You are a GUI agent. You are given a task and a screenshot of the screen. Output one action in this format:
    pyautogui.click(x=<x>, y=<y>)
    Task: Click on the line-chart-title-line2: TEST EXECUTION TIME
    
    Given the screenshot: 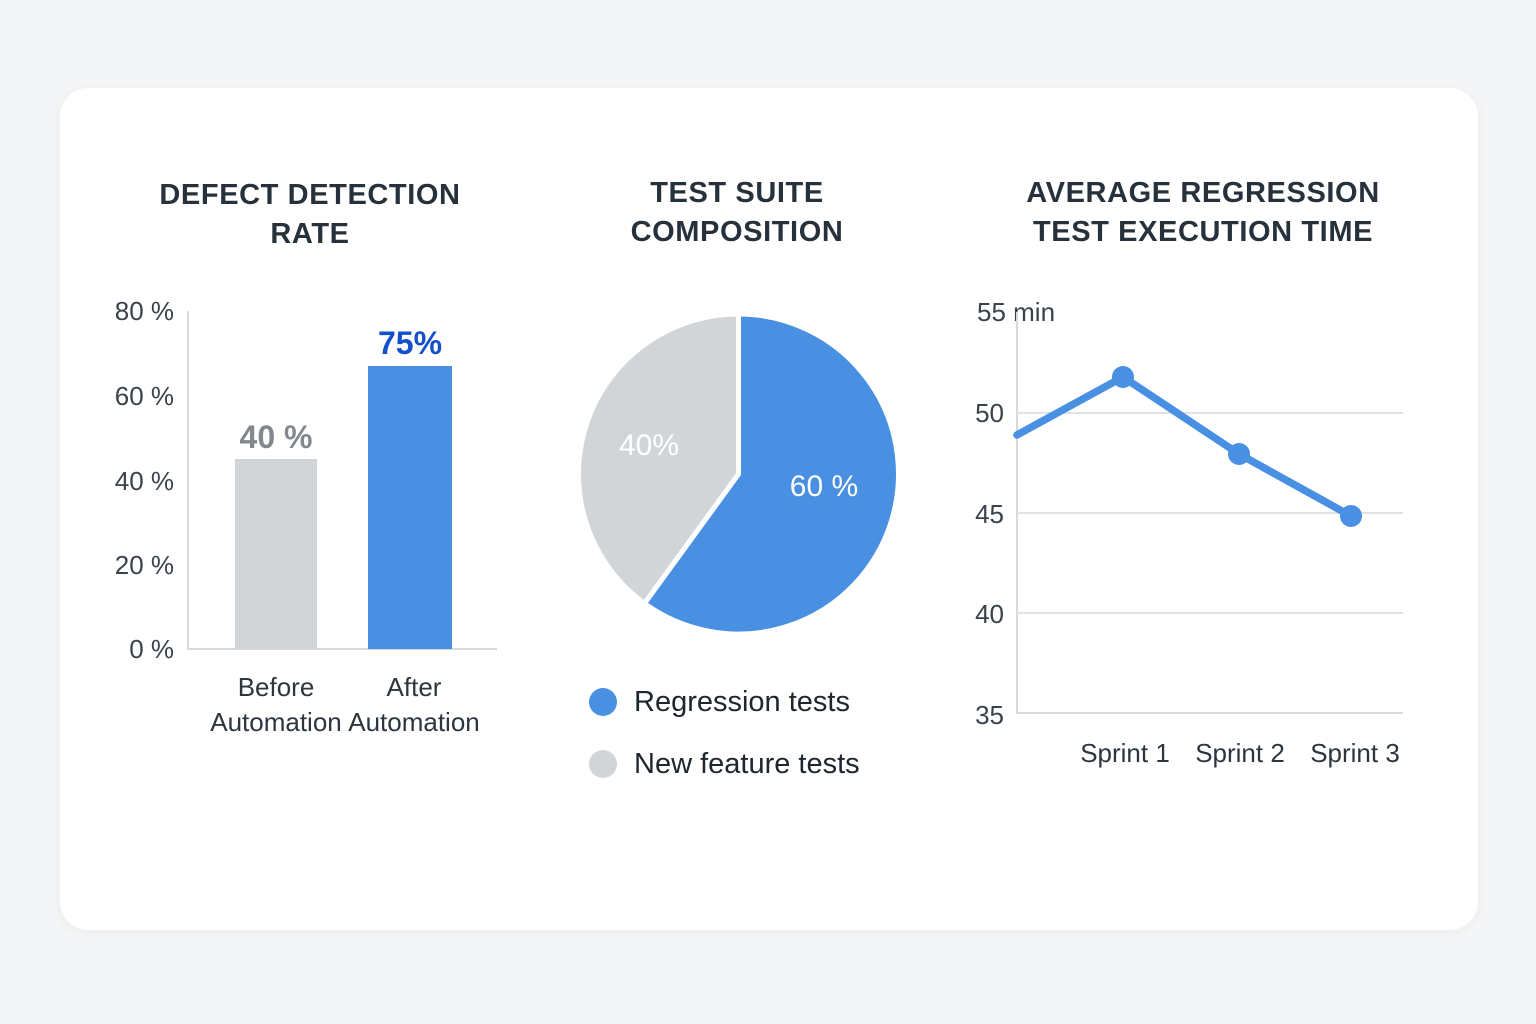 What is the action you would take?
    pyautogui.click(x=1203, y=232)
    